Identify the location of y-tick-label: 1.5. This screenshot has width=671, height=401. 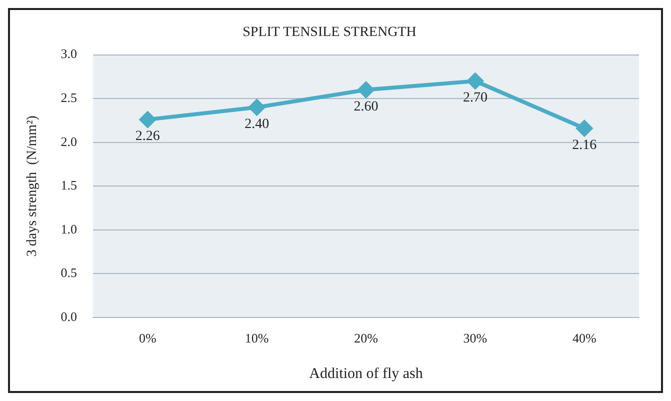
(69, 185).